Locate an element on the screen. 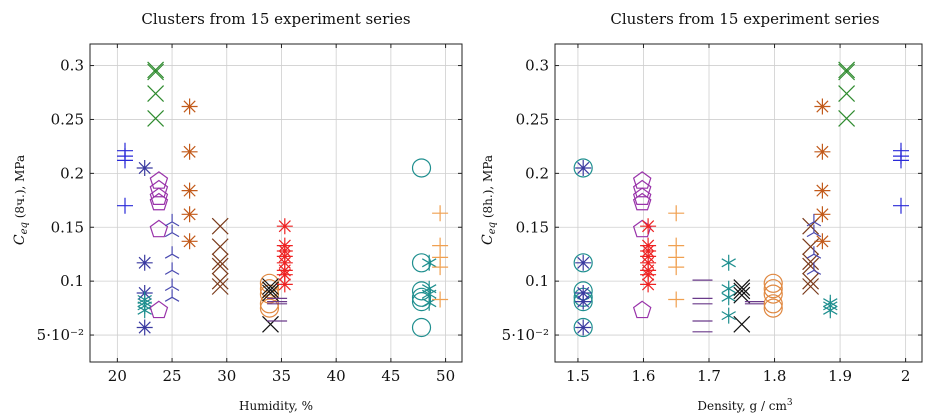 This screenshot has height=415, width=925. x-tick-label: 2 is located at coordinates (906, 376).